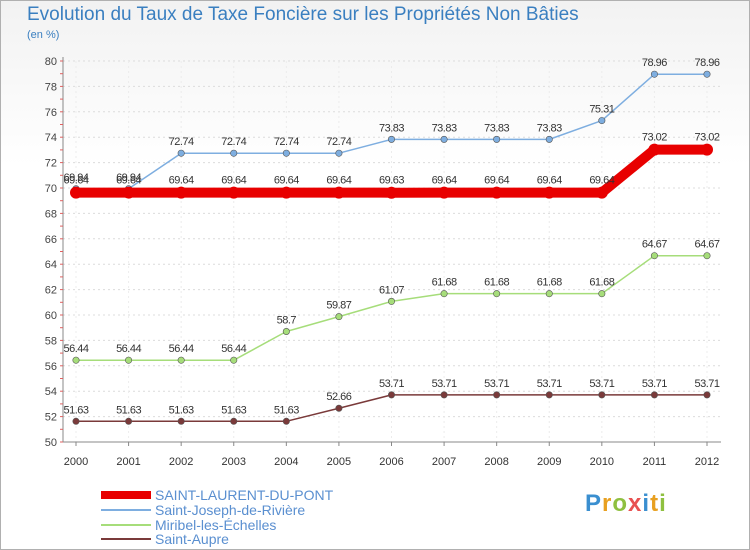  I want to click on x-tick-label: 2005, so click(339, 462).